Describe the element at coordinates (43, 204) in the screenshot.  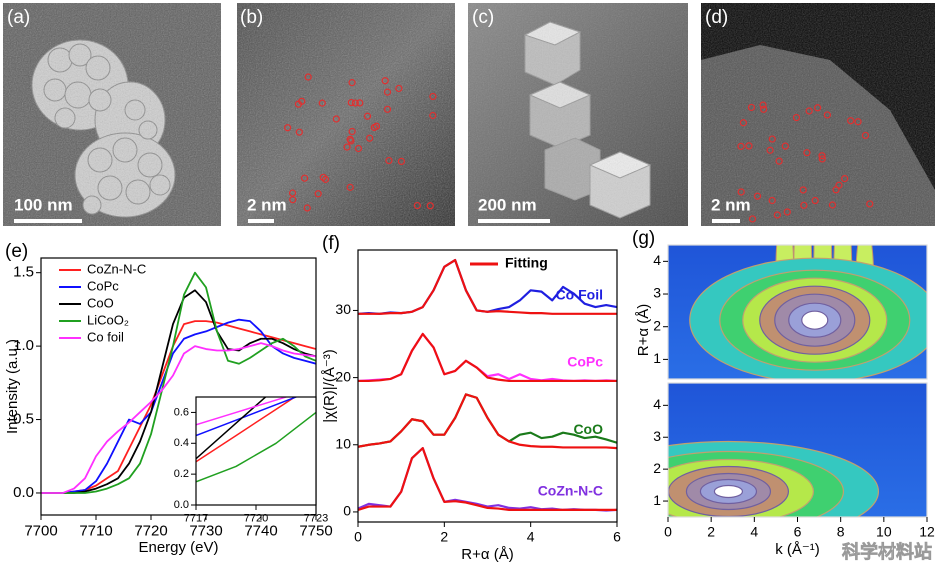
I see `scale-label: 100 nm` at that location.